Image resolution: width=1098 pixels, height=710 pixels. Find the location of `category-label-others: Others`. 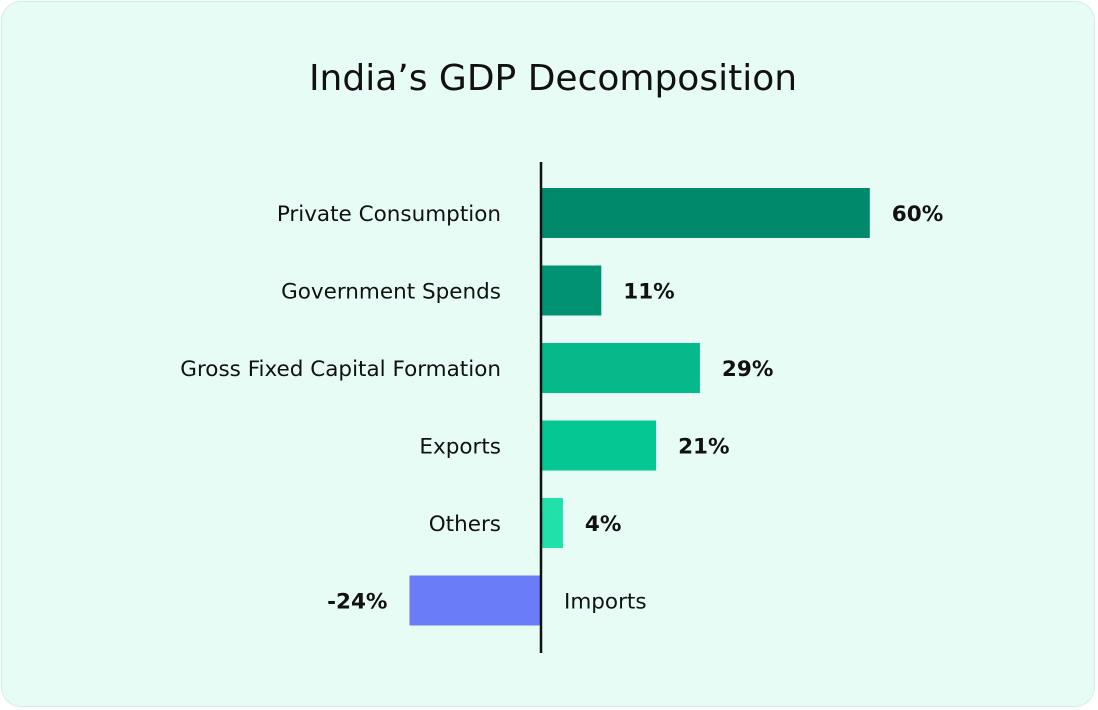

category-label-others: Others is located at coordinates (465, 524).